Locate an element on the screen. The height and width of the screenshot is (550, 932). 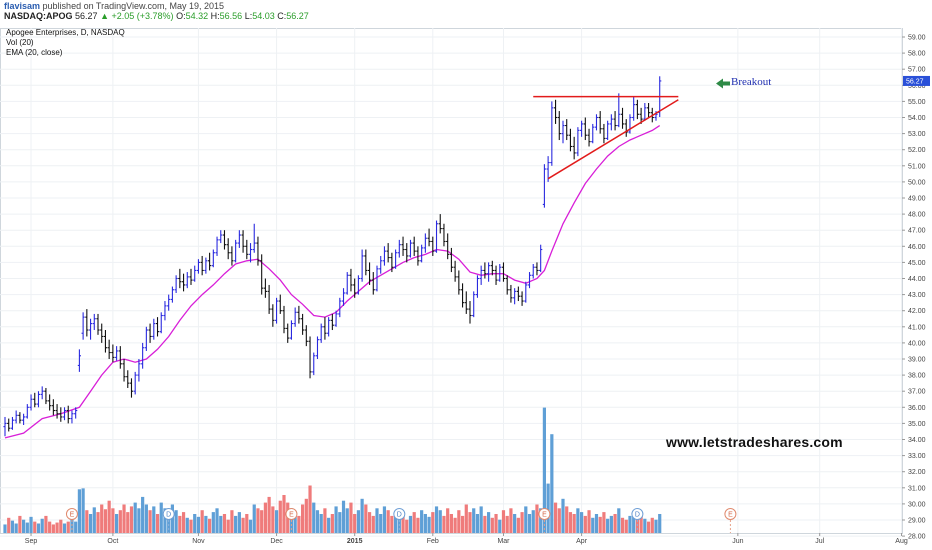
dividend-marker: D is located at coordinates (168, 520).